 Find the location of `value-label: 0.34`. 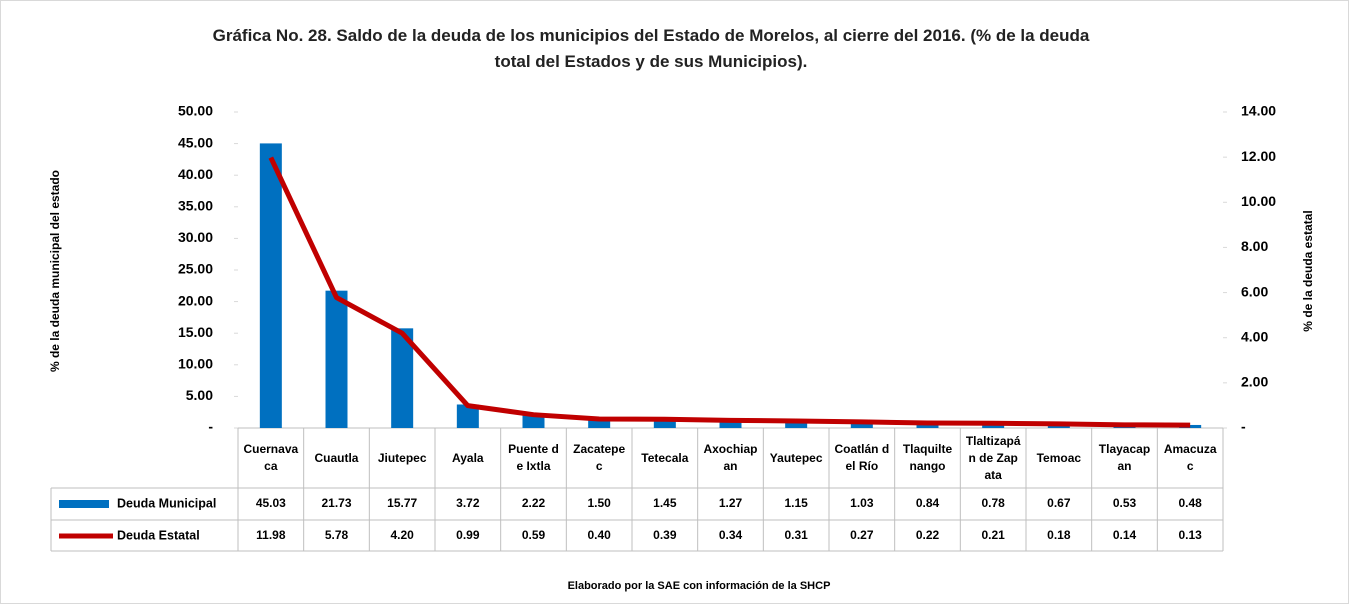

value-label: 0.34 is located at coordinates (731, 535).